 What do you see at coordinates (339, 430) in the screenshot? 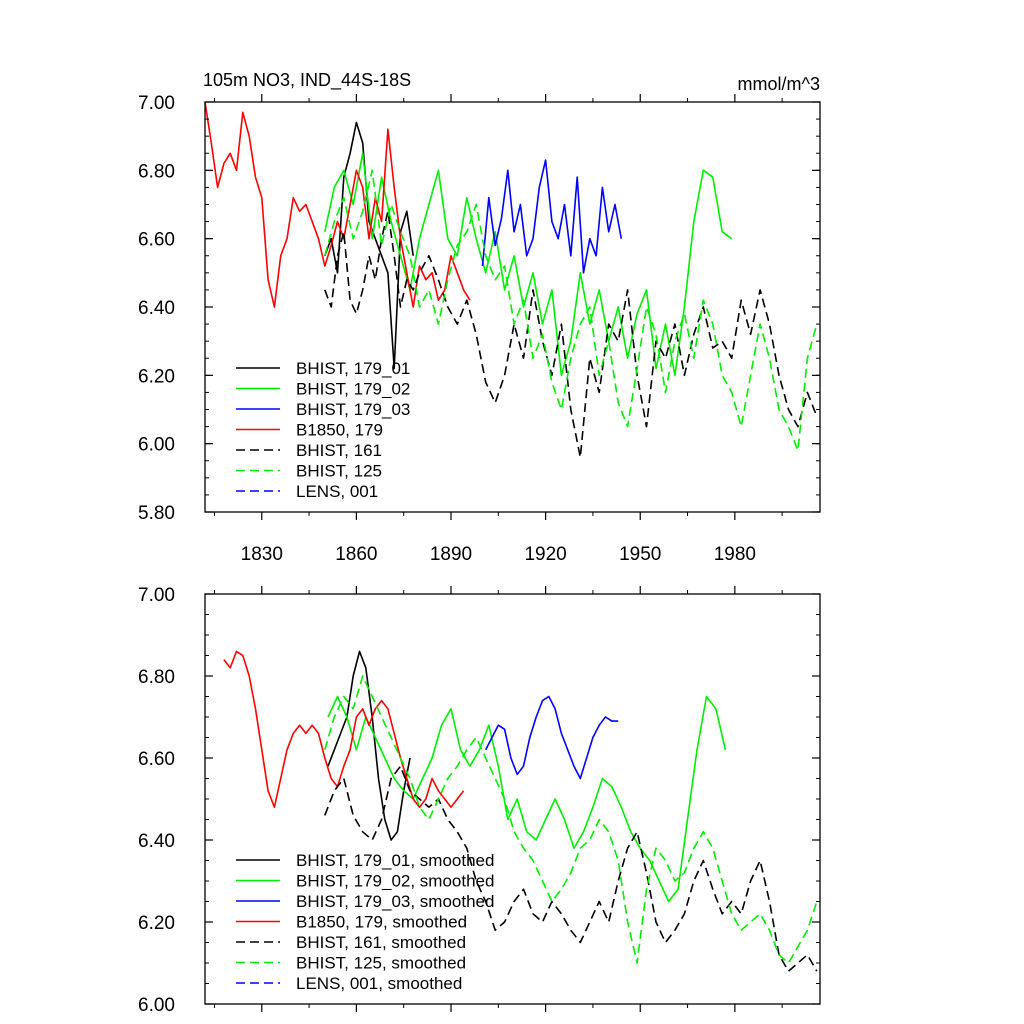
I see `legend-label: B1850, 179` at bounding box center [339, 430].